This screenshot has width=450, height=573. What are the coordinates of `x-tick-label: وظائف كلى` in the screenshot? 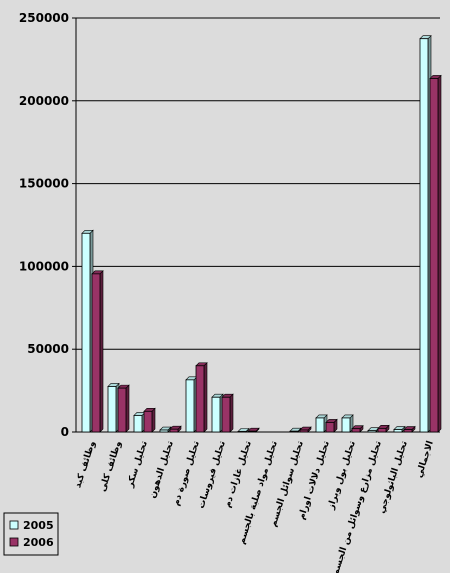 It's located at (111, 466).